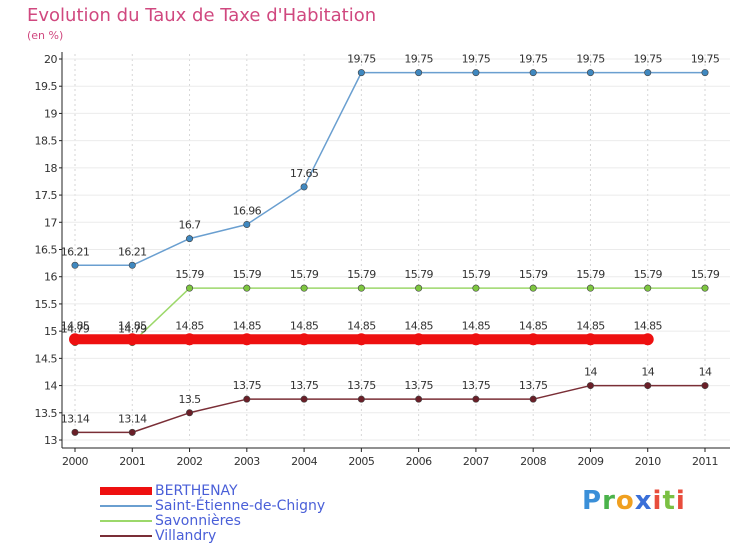 This screenshot has height=550, width=750. What do you see at coordinates (50, 59) in the screenshot?
I see `y-tick-label: 20` at bounding box center [50, 59].